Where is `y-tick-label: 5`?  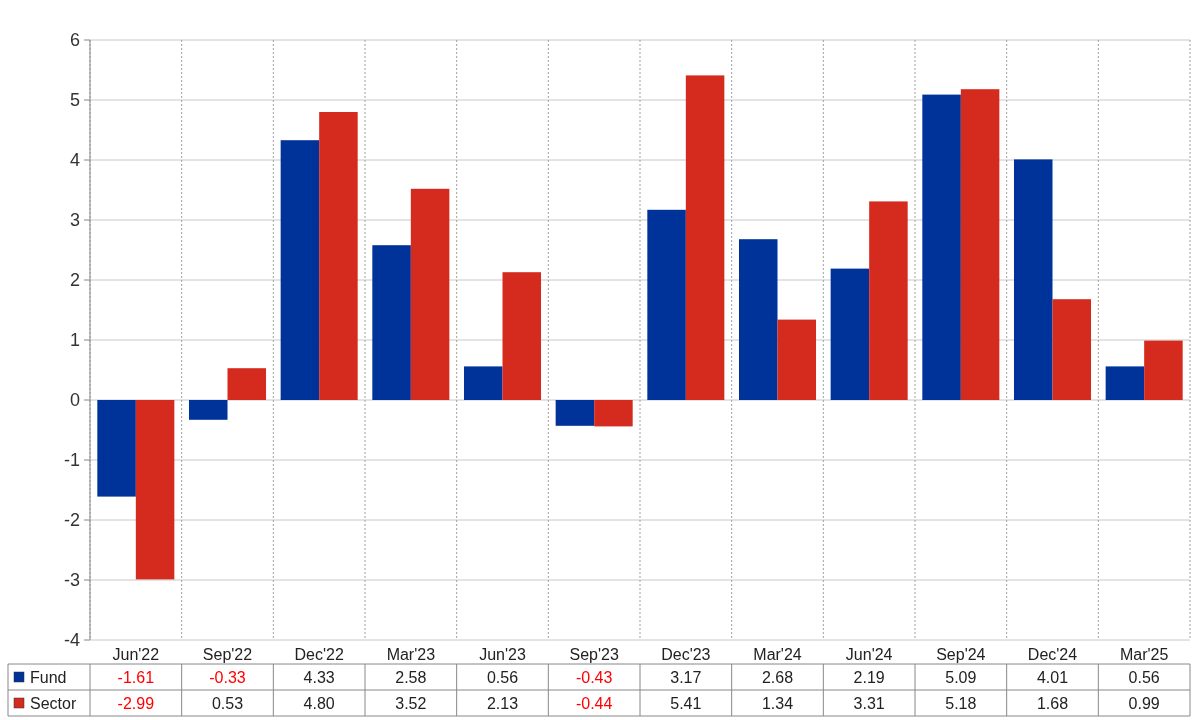 y-tick-label: 5 is located at coordinates (74, 100).